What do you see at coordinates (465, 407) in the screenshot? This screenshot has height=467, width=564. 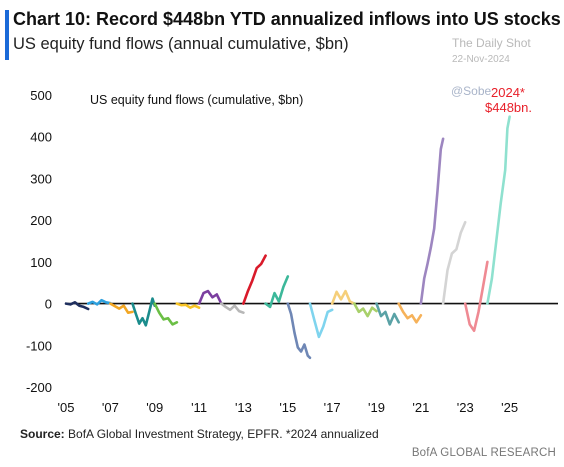 I see `x-tick-label: '23` at bounding box center [465, 407].